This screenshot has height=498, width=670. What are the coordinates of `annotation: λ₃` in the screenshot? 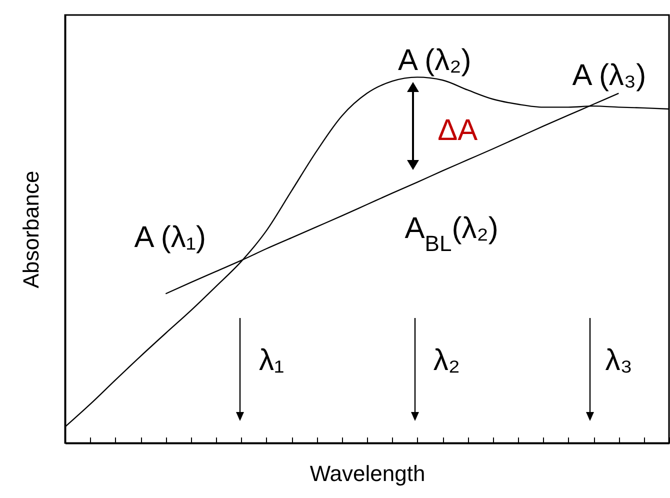 It's located at (618, 360).